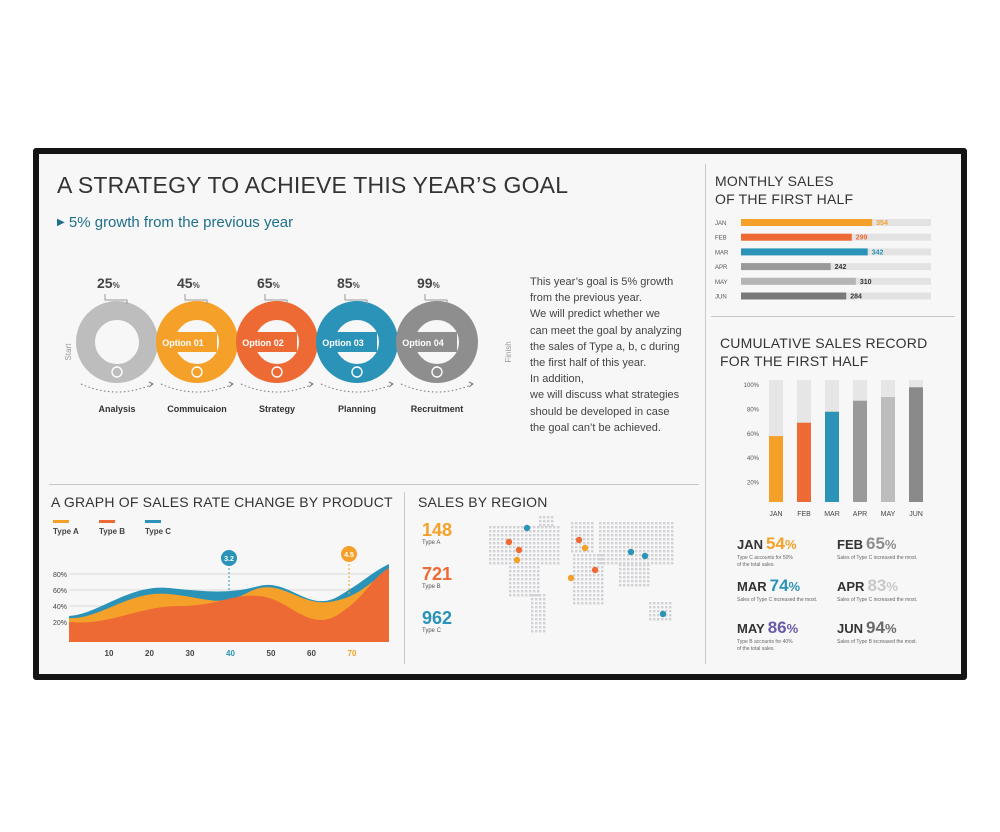 The width and height of the screenshot is (1000, 832). I want to click on paragraph-line: This year’s goal is 5% growth, so click(602, 282).